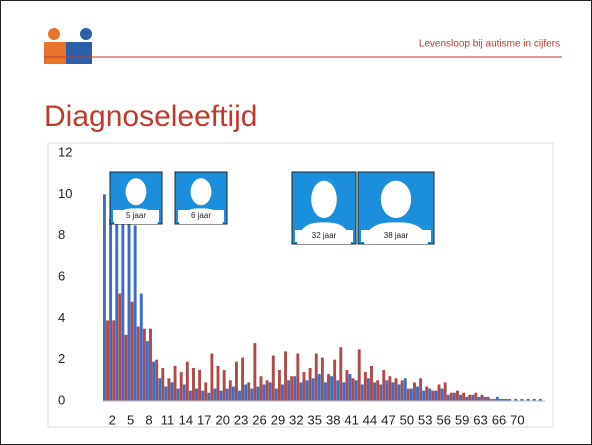  What do you see at coordinates (61, 317) in the screenshot?
I see `y-tick-label: 4` at bounding box center [61, 317].